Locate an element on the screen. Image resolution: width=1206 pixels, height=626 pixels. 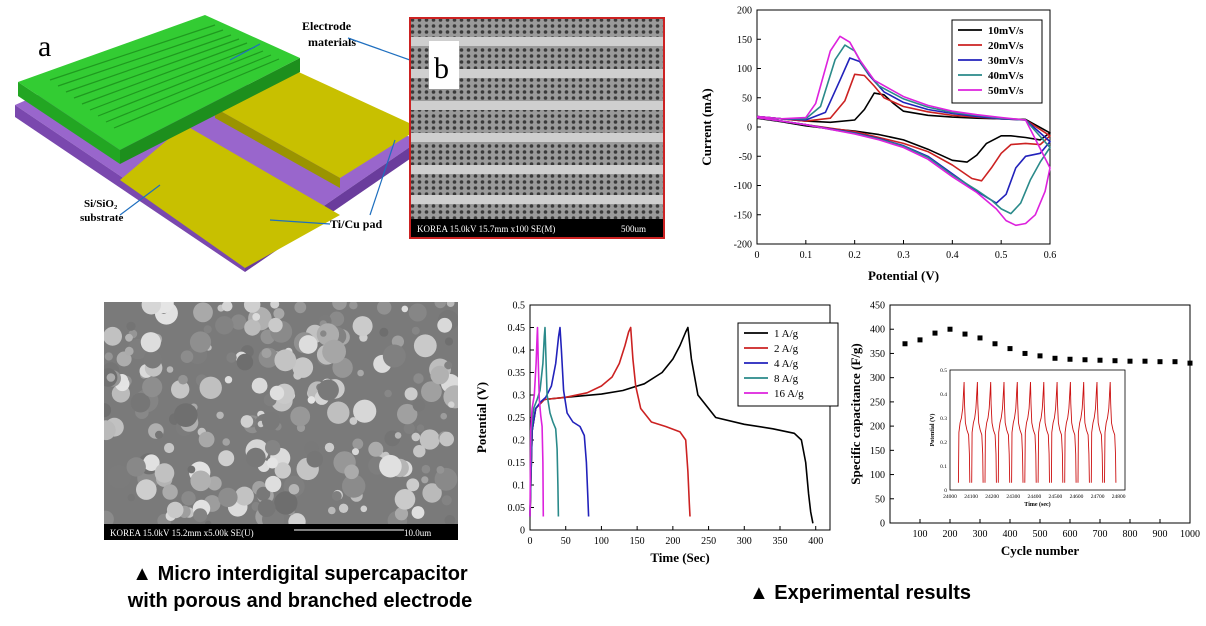
label-electrode-1: Electrode is located at coordinates (327, 26).